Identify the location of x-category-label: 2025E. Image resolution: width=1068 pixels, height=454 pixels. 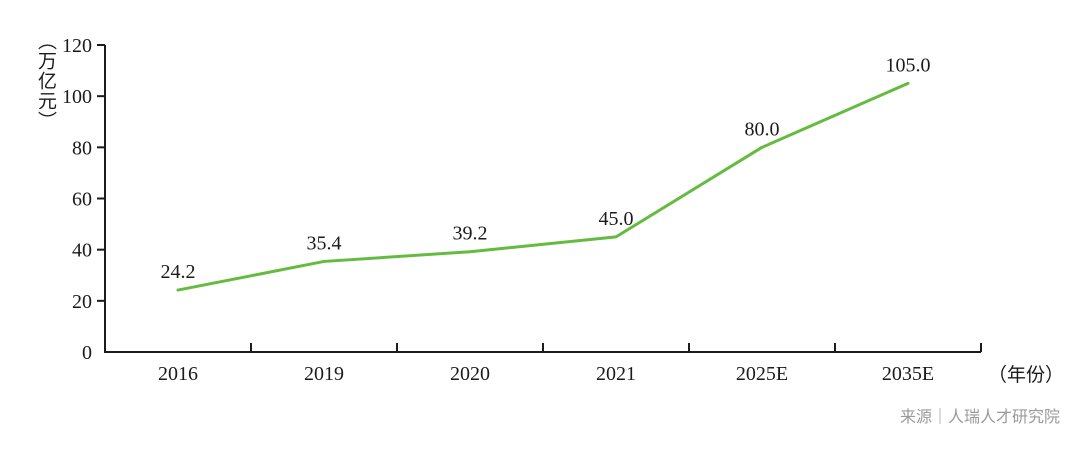
(762, 374).